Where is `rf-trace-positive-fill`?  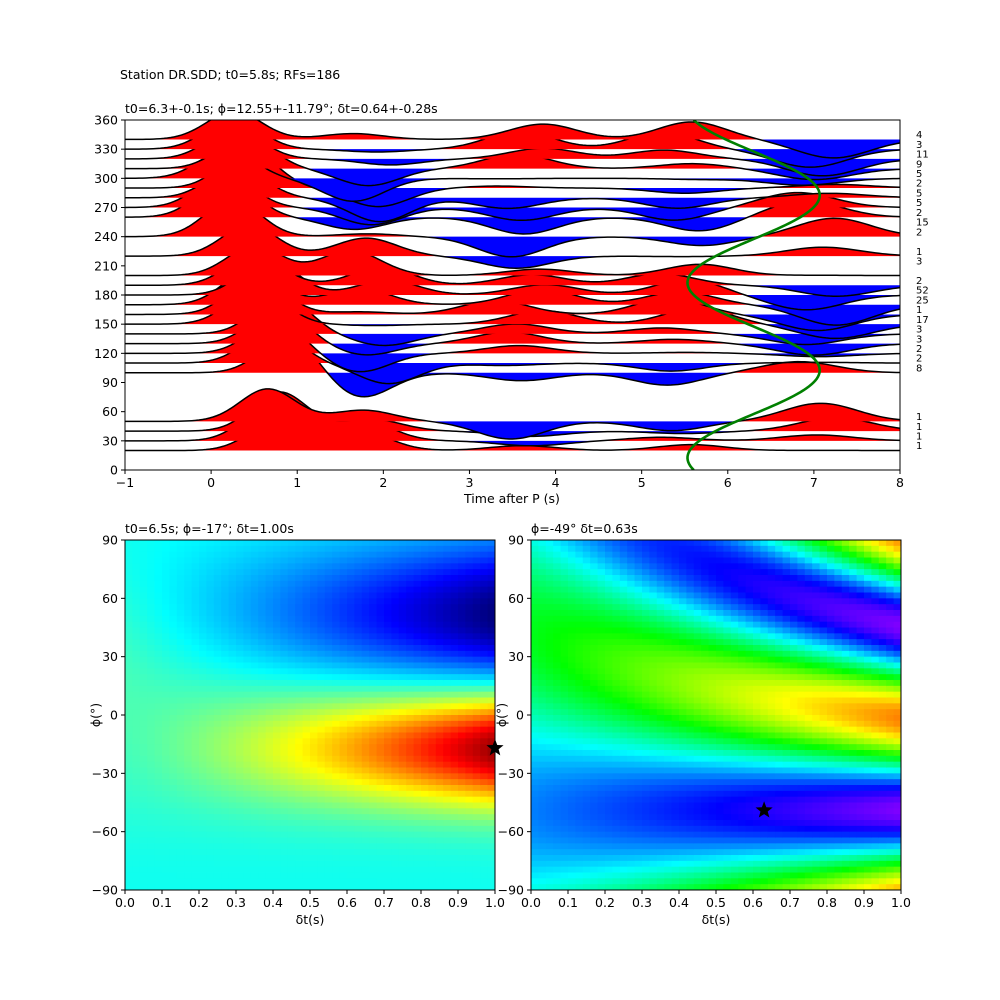 rf-trace-positive-fill is located at coordinates (512, 355).